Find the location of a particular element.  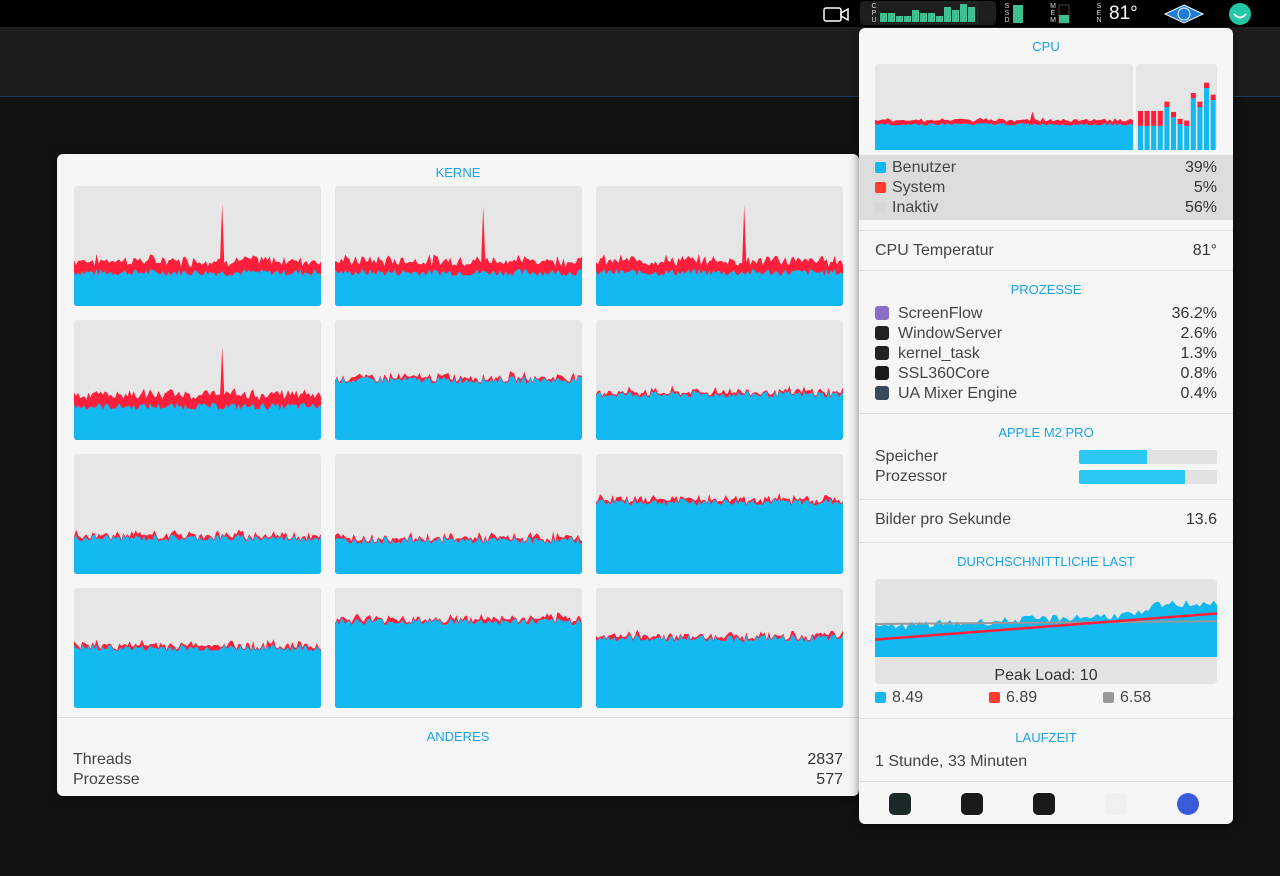

terminal-icon is located at coordinates (1044, 804).